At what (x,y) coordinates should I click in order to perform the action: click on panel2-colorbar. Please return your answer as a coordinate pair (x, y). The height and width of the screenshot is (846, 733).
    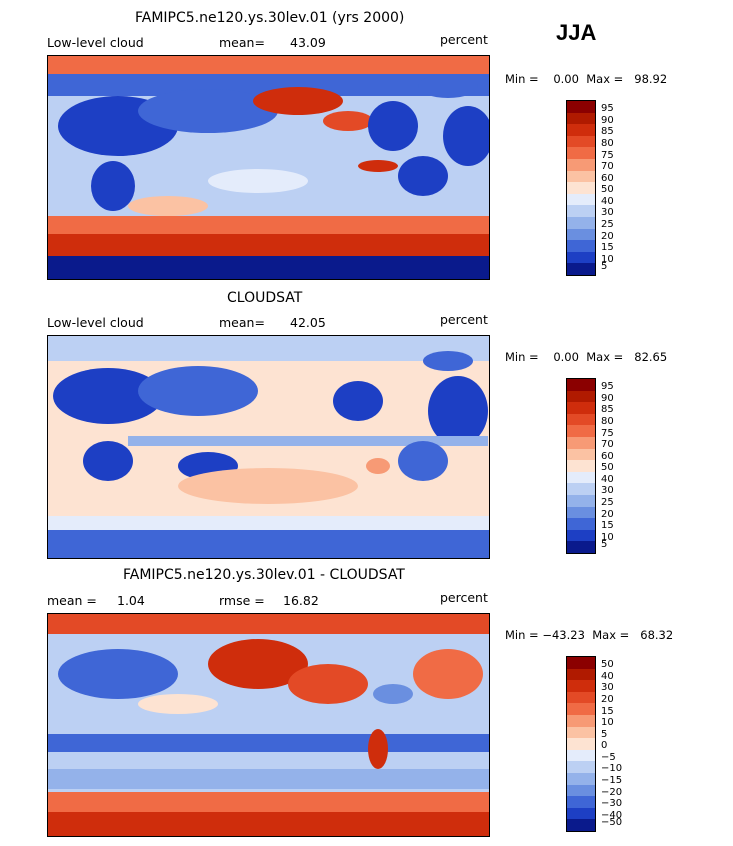
    Looking at the image, I should click on (581, 466).